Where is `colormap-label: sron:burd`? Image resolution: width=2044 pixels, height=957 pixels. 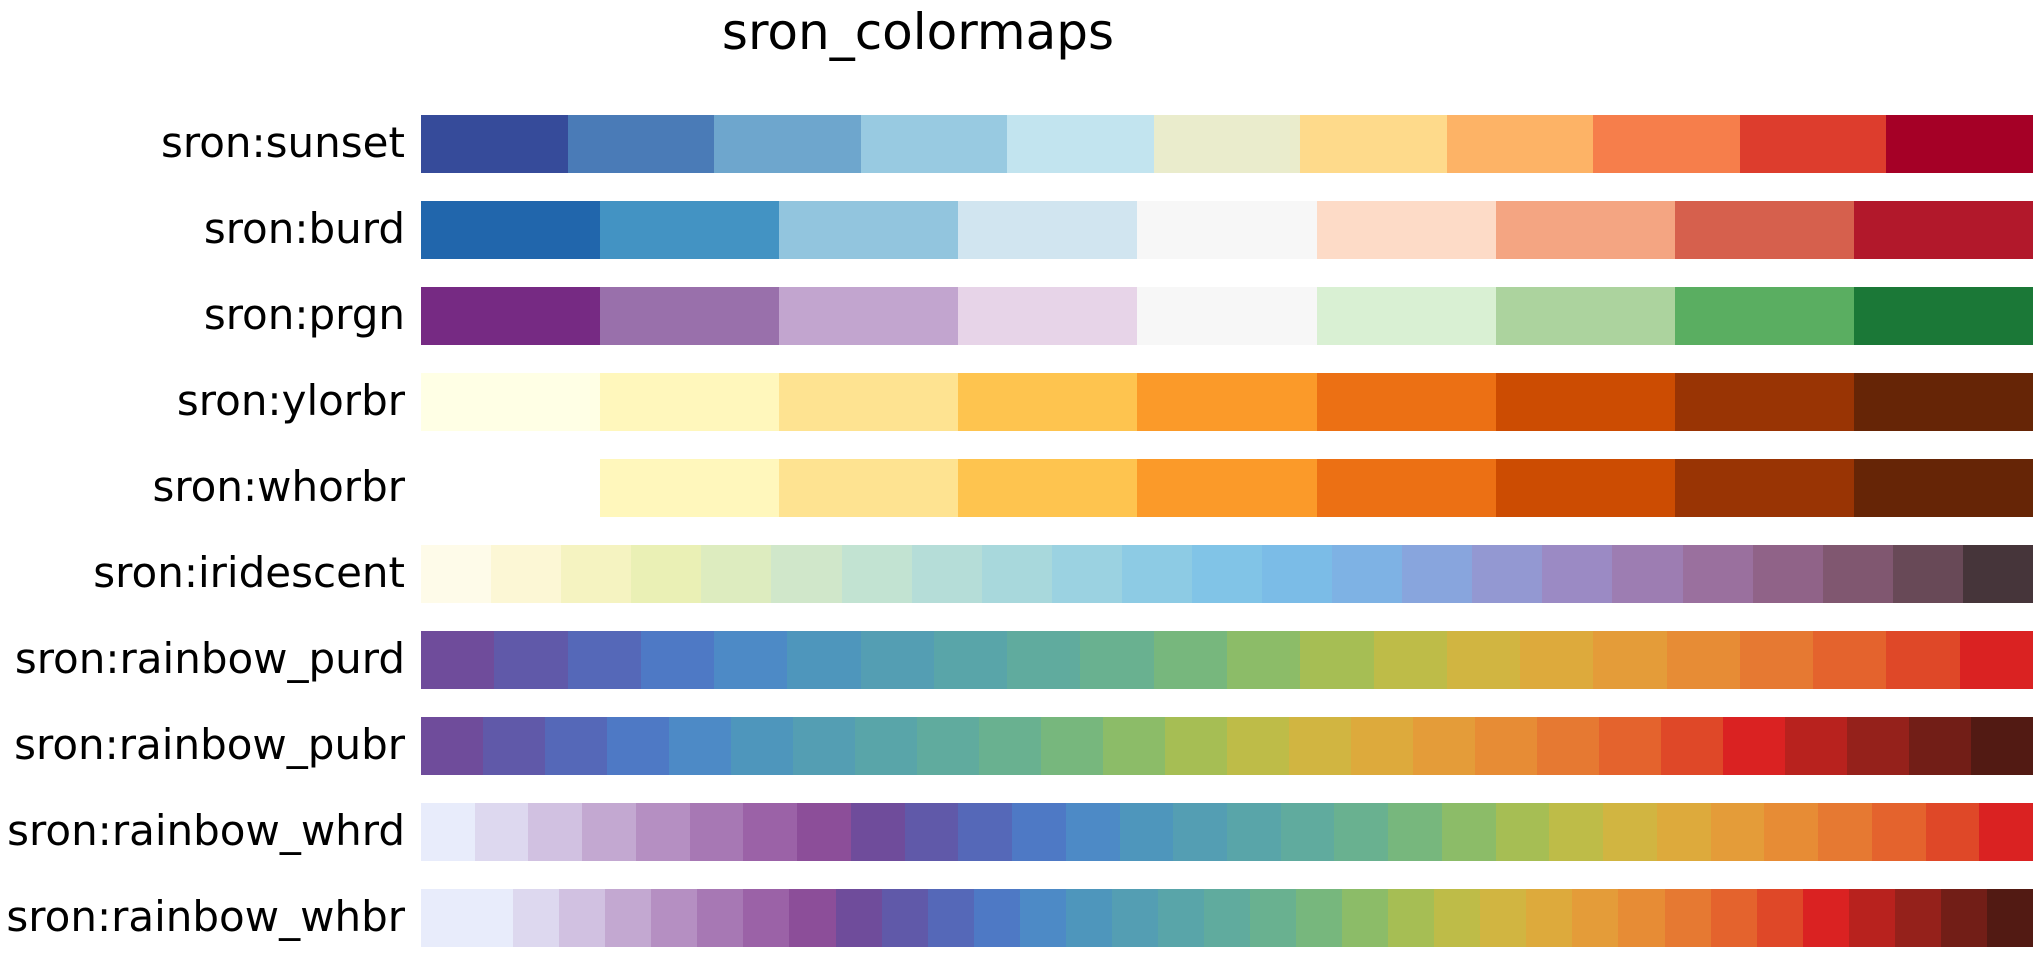
colormap-label: sron:burd is located at coordinates (304, 228).